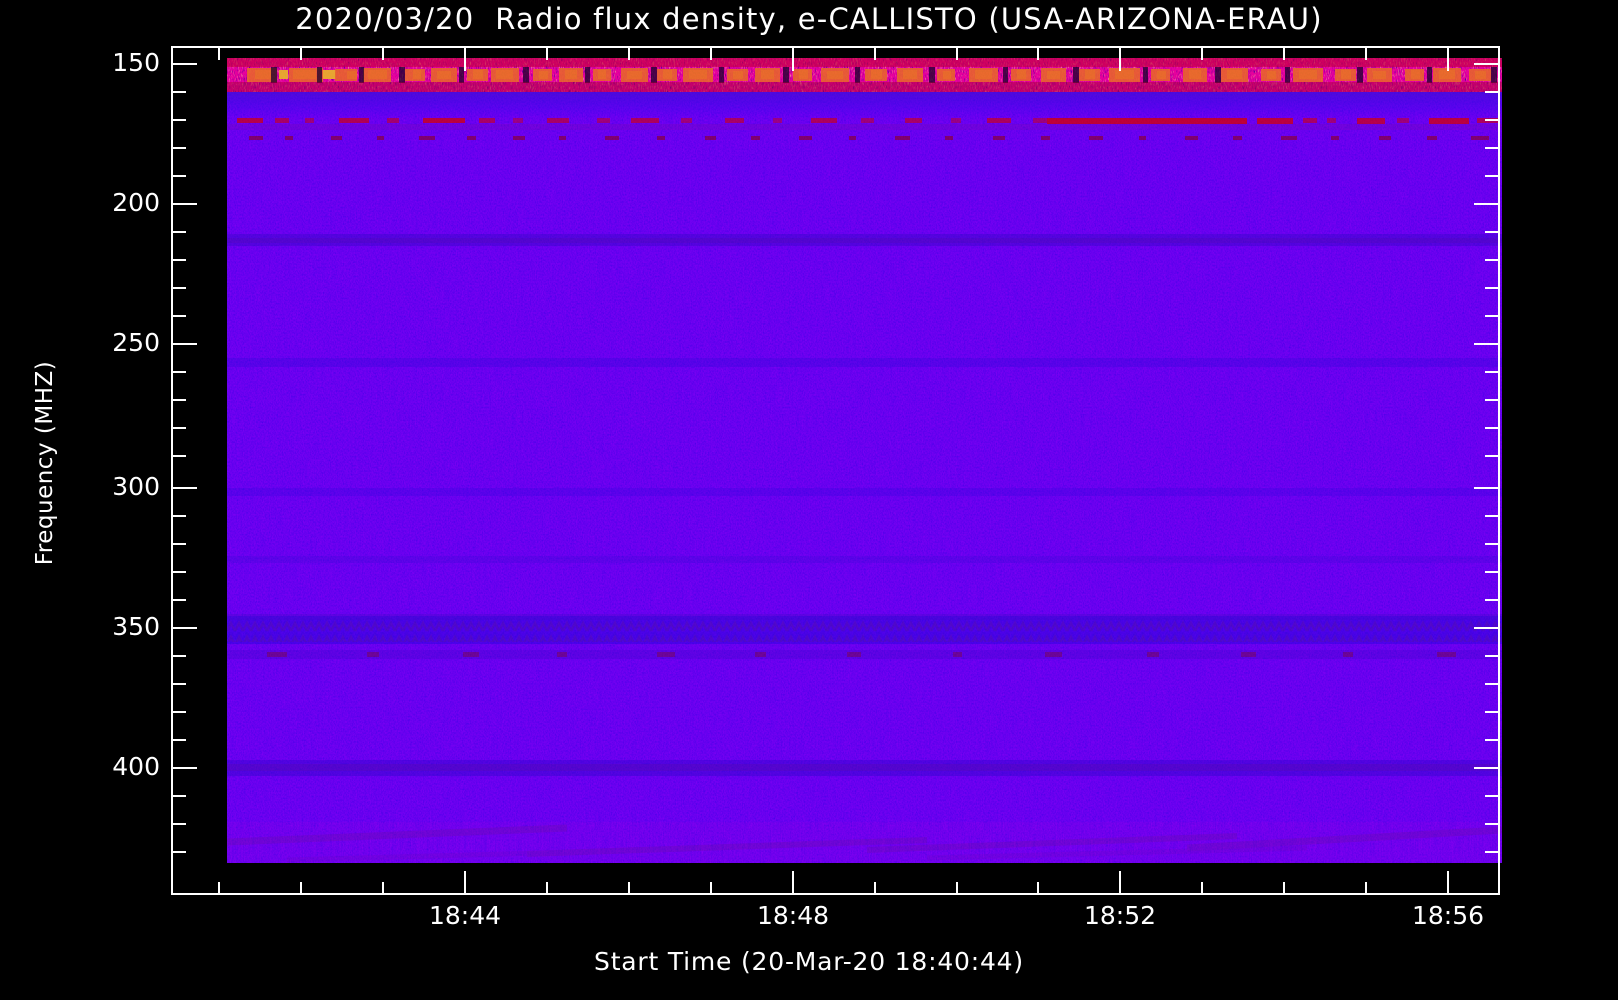 Image resolution: width=1618 pixels, height=1000 pixels. What do you see at coordinates (1448, 915) in the screenshot?
I see `xtick-label-1856: 18:56` at bounding box center [1448, 915].